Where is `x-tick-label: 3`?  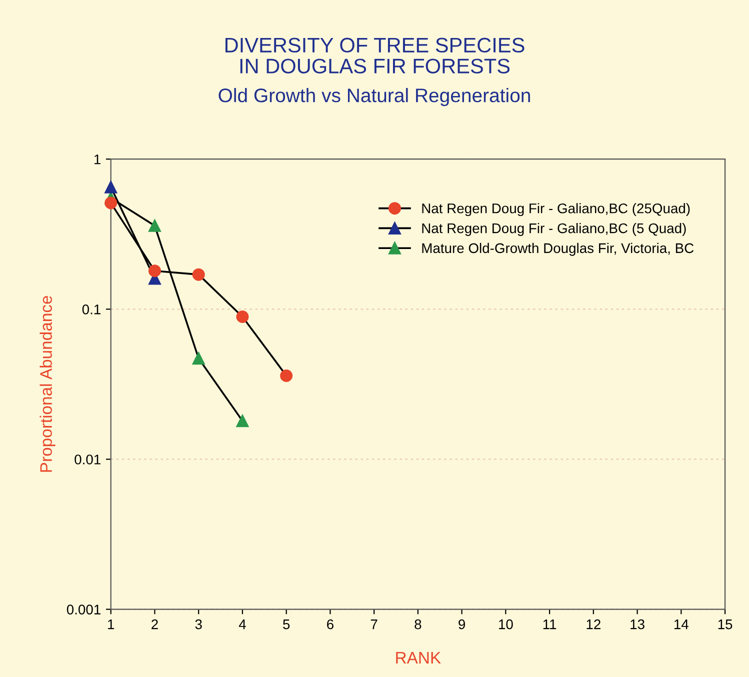
x-tick-label: 3 is located at coordinates (198, 624).